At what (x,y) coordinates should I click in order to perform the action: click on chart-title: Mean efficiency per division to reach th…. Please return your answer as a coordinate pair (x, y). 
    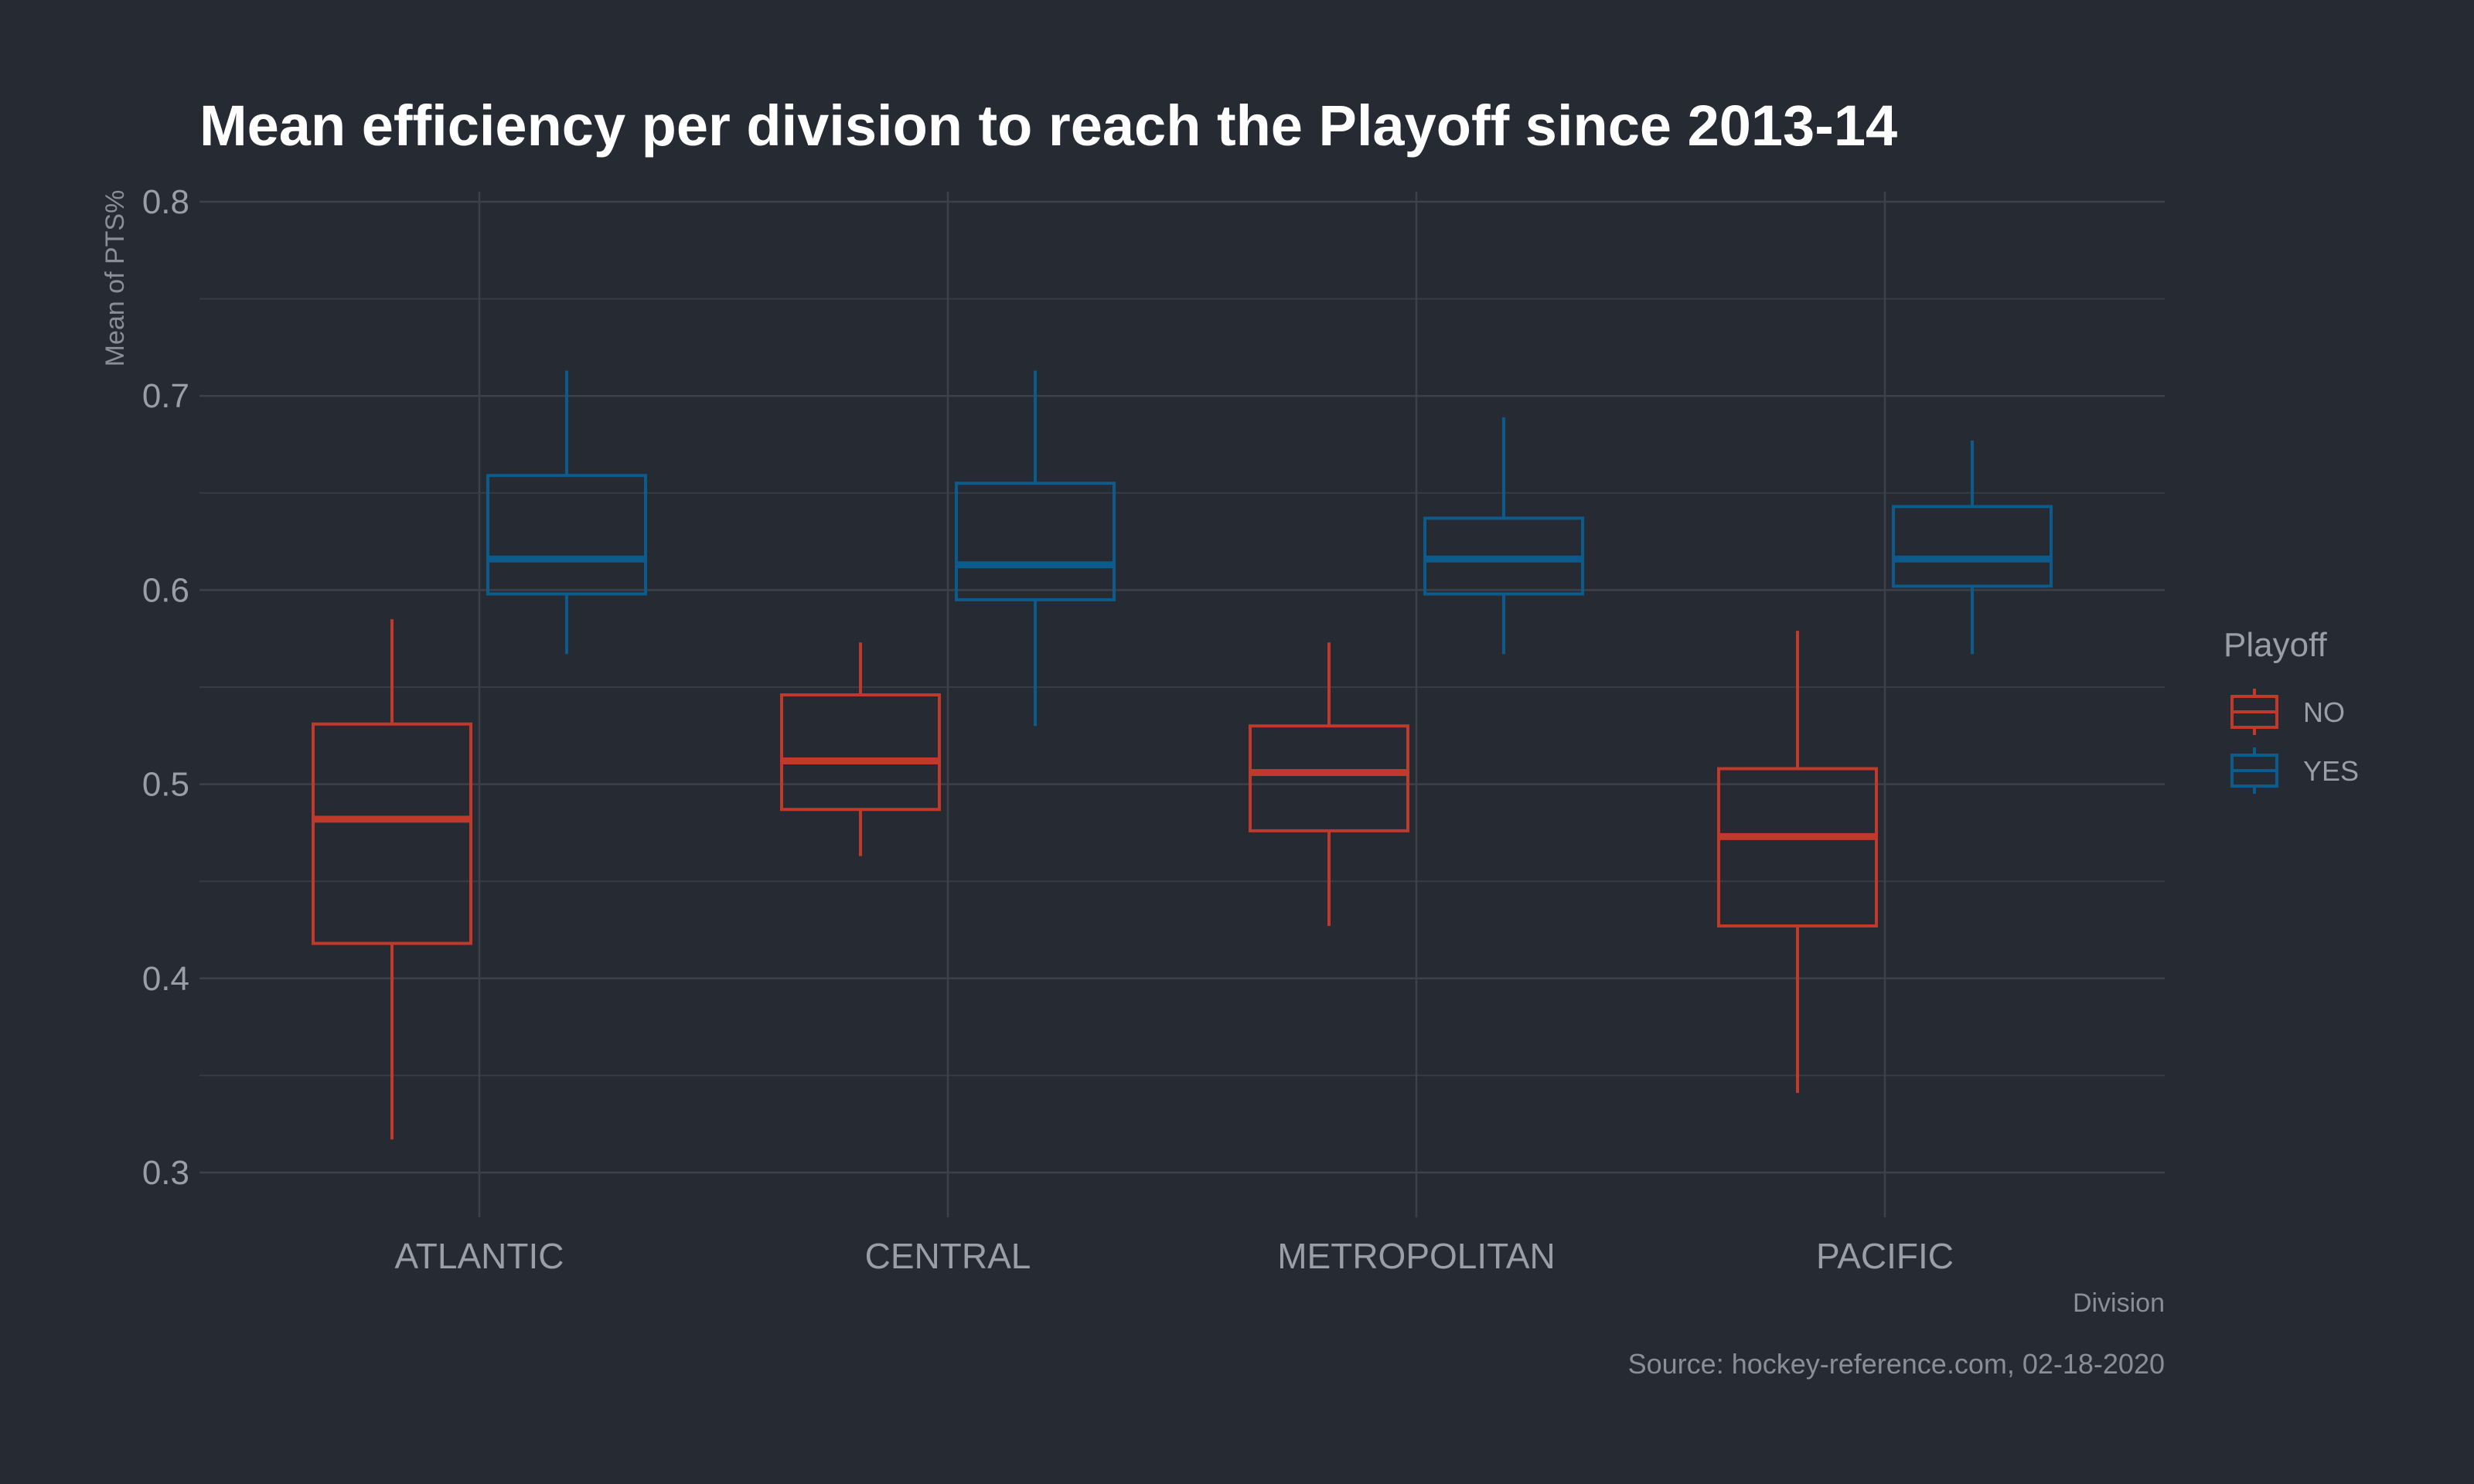
    Looking at the image, I should click on (1048, 126).